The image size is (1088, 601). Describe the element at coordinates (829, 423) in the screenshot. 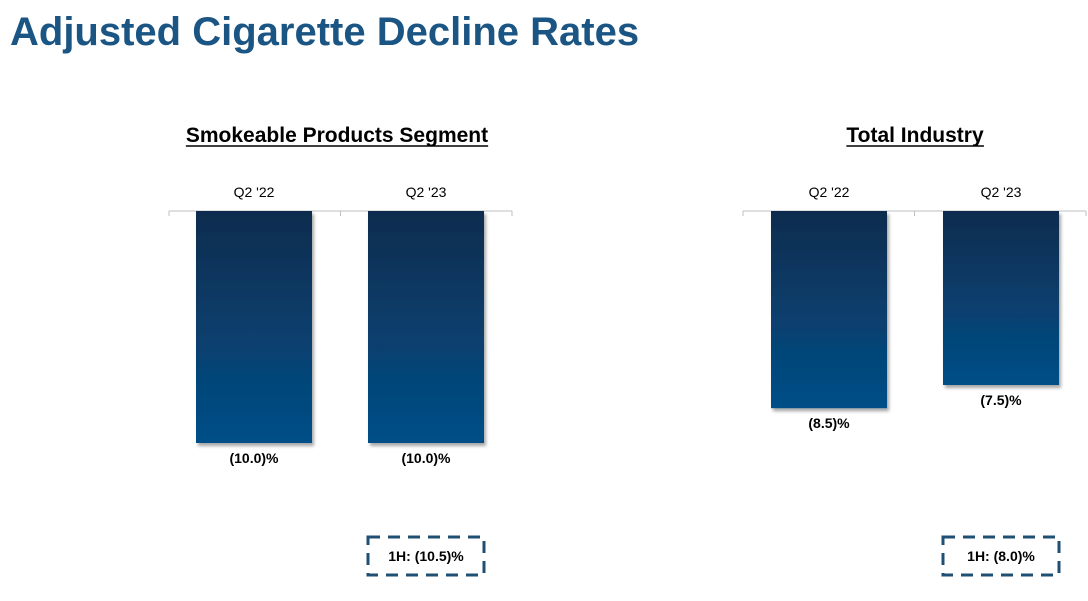

I see `data-label: (8.5)%` at that location.